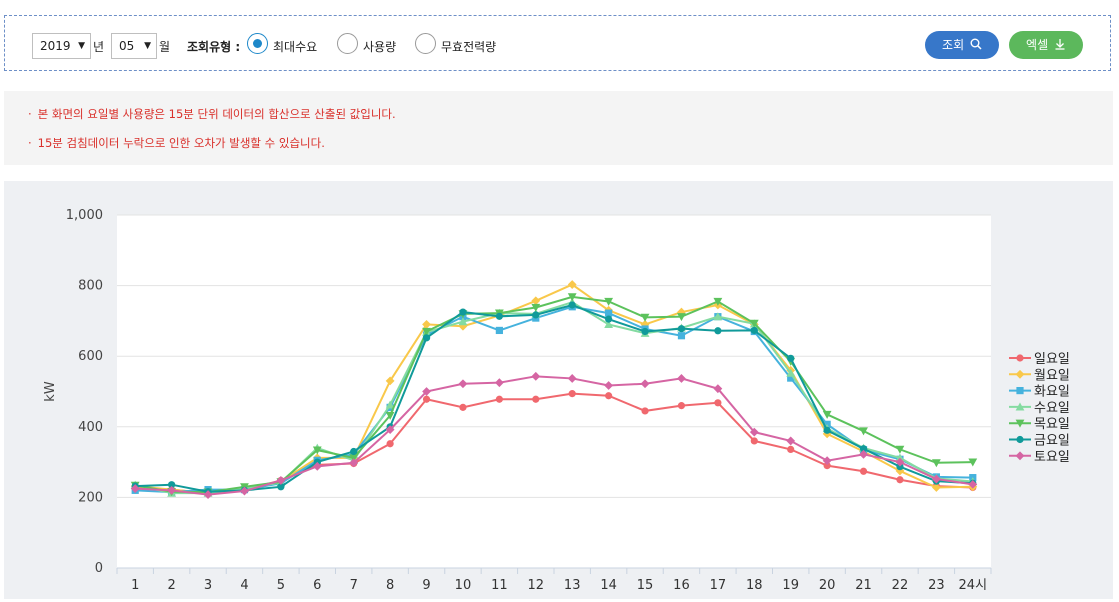  What do you see at coordinates (81, 46) in the screenshot?
I see `chevron-down-icon: ▼` at bounding box center [81, 46].